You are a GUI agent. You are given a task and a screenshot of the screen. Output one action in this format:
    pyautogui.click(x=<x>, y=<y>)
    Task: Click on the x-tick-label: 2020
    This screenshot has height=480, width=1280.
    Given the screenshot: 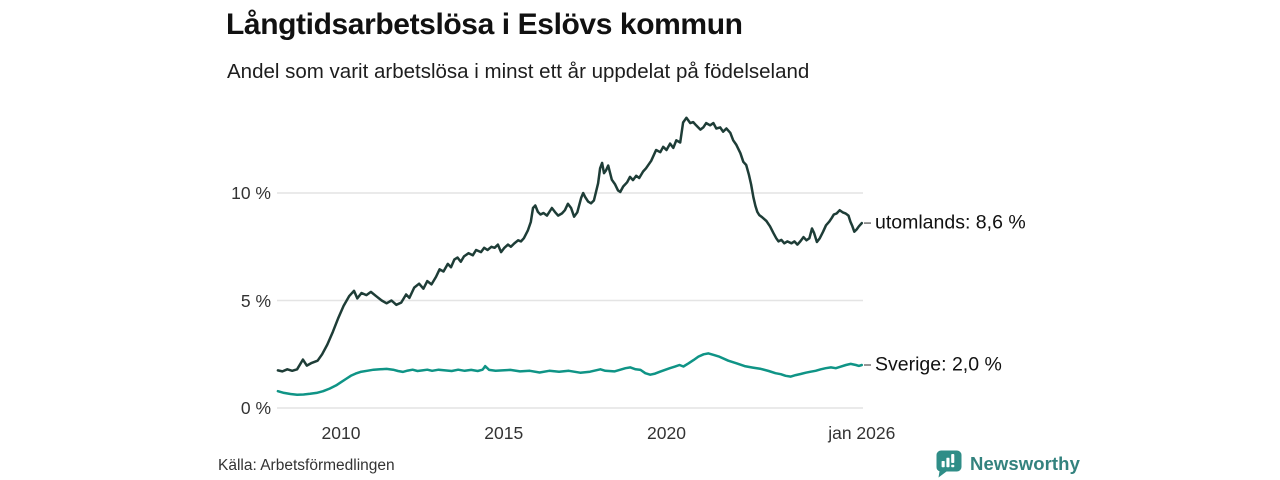 What is the action you would take?
    pyautogui.click(x=666, y=433)
    